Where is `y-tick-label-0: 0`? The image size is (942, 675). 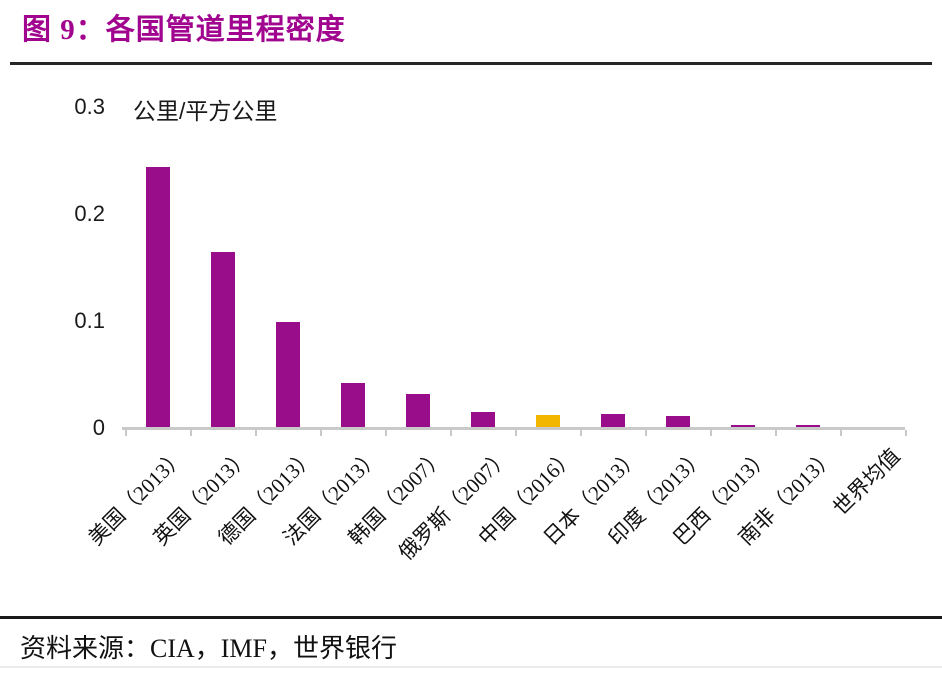 y-tick-label-0: 0 is located at coordinates (98, 427).